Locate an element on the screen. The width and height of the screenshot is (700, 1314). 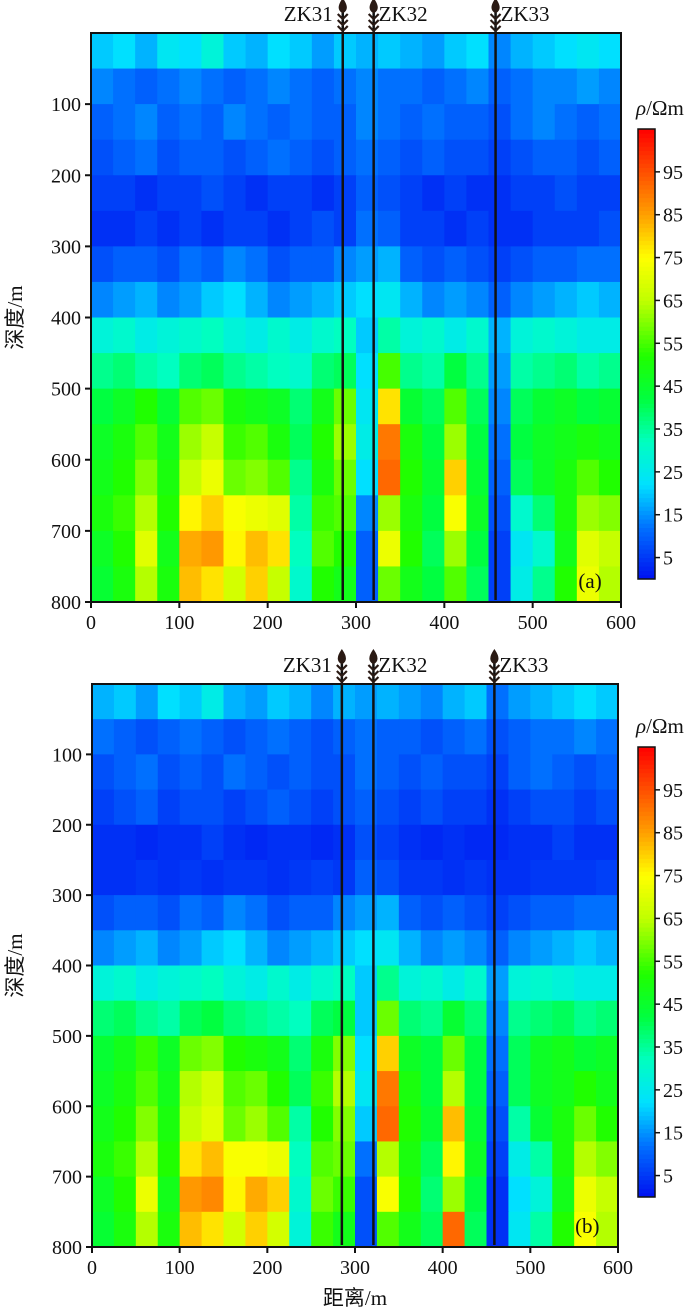
colorbar-title-unit: /Ωm is located at coordinates (665, 726).